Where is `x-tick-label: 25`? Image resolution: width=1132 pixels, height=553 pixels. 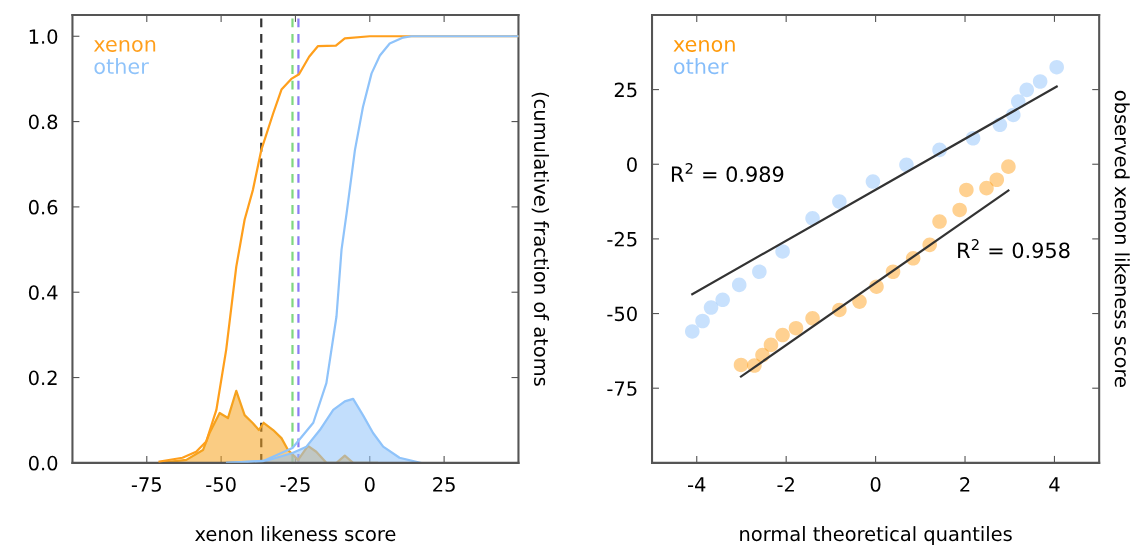 x-tick-label: 25 is located at coordinates (444, 484).